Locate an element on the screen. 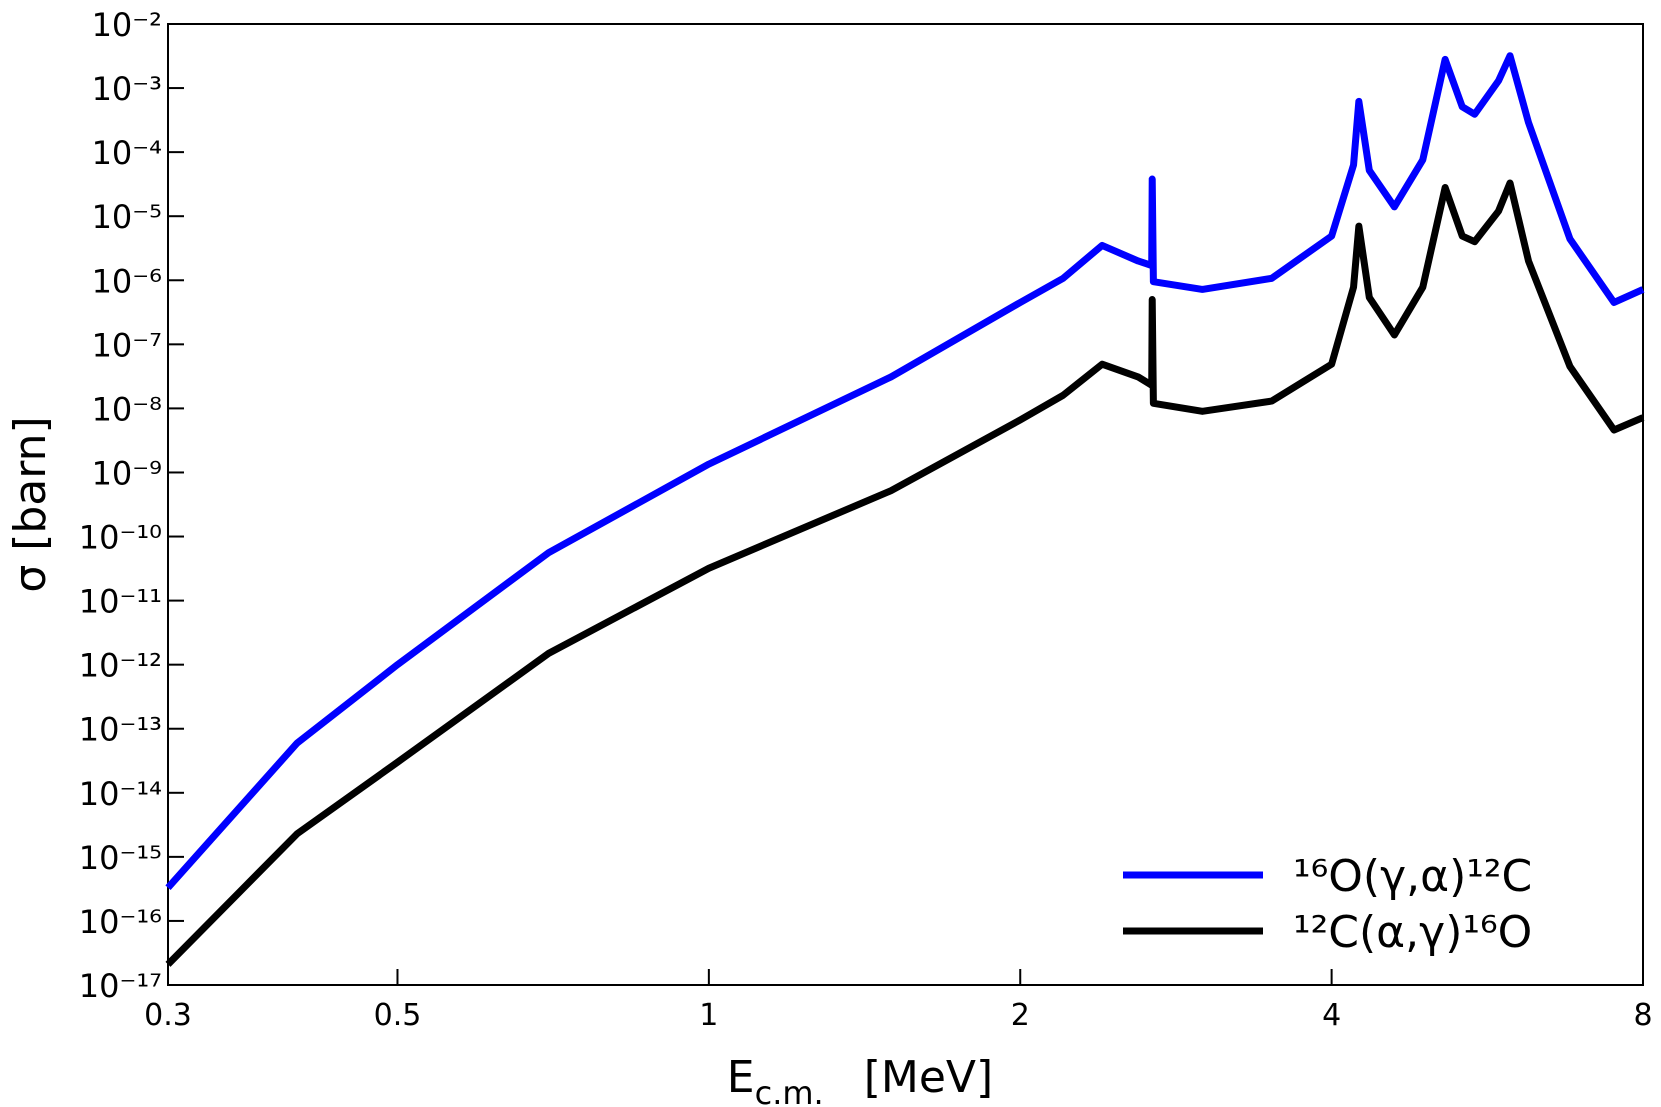  legend-label: ¹²C(α,γ)¹⁶O is located at coordinates (1412, 932).